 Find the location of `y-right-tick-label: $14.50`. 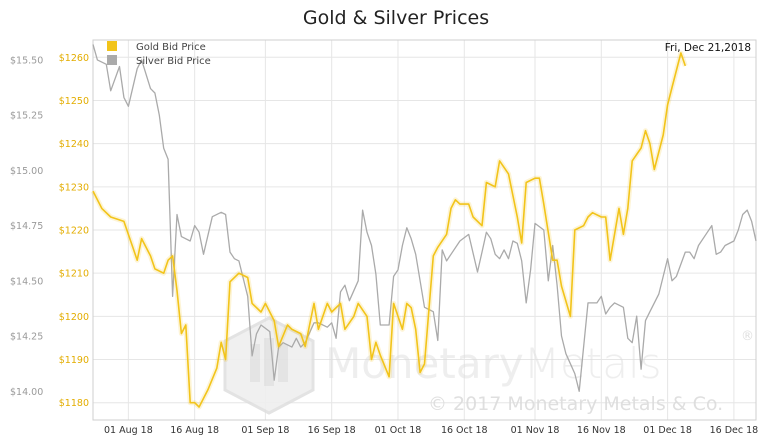

y-right-tick-label: $14.50 is located at coordinates (26, 281).